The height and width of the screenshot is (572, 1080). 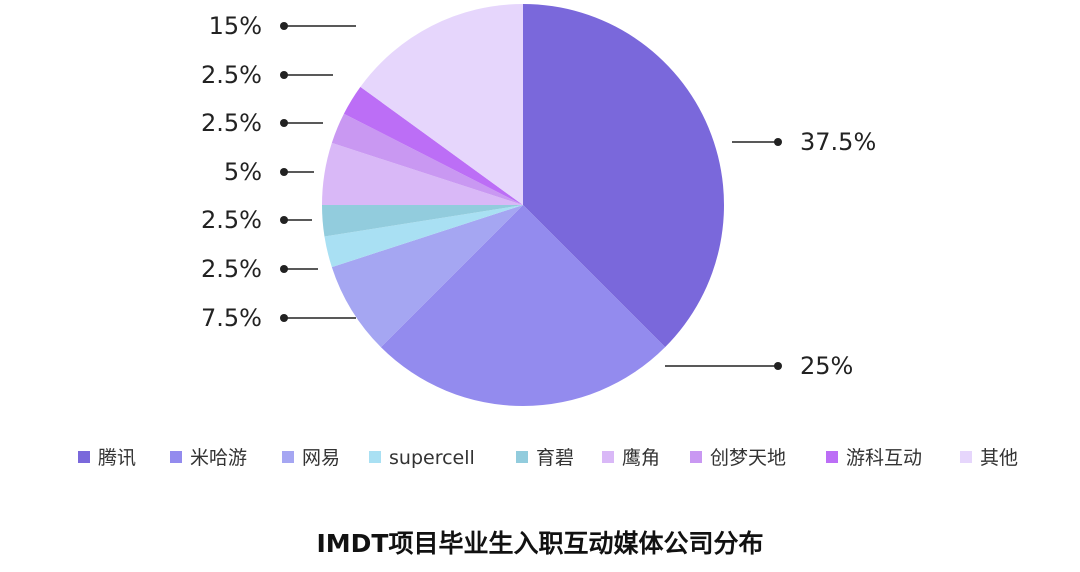 I want to click on leader-dot-米哈游, so click(x=778, y=366).